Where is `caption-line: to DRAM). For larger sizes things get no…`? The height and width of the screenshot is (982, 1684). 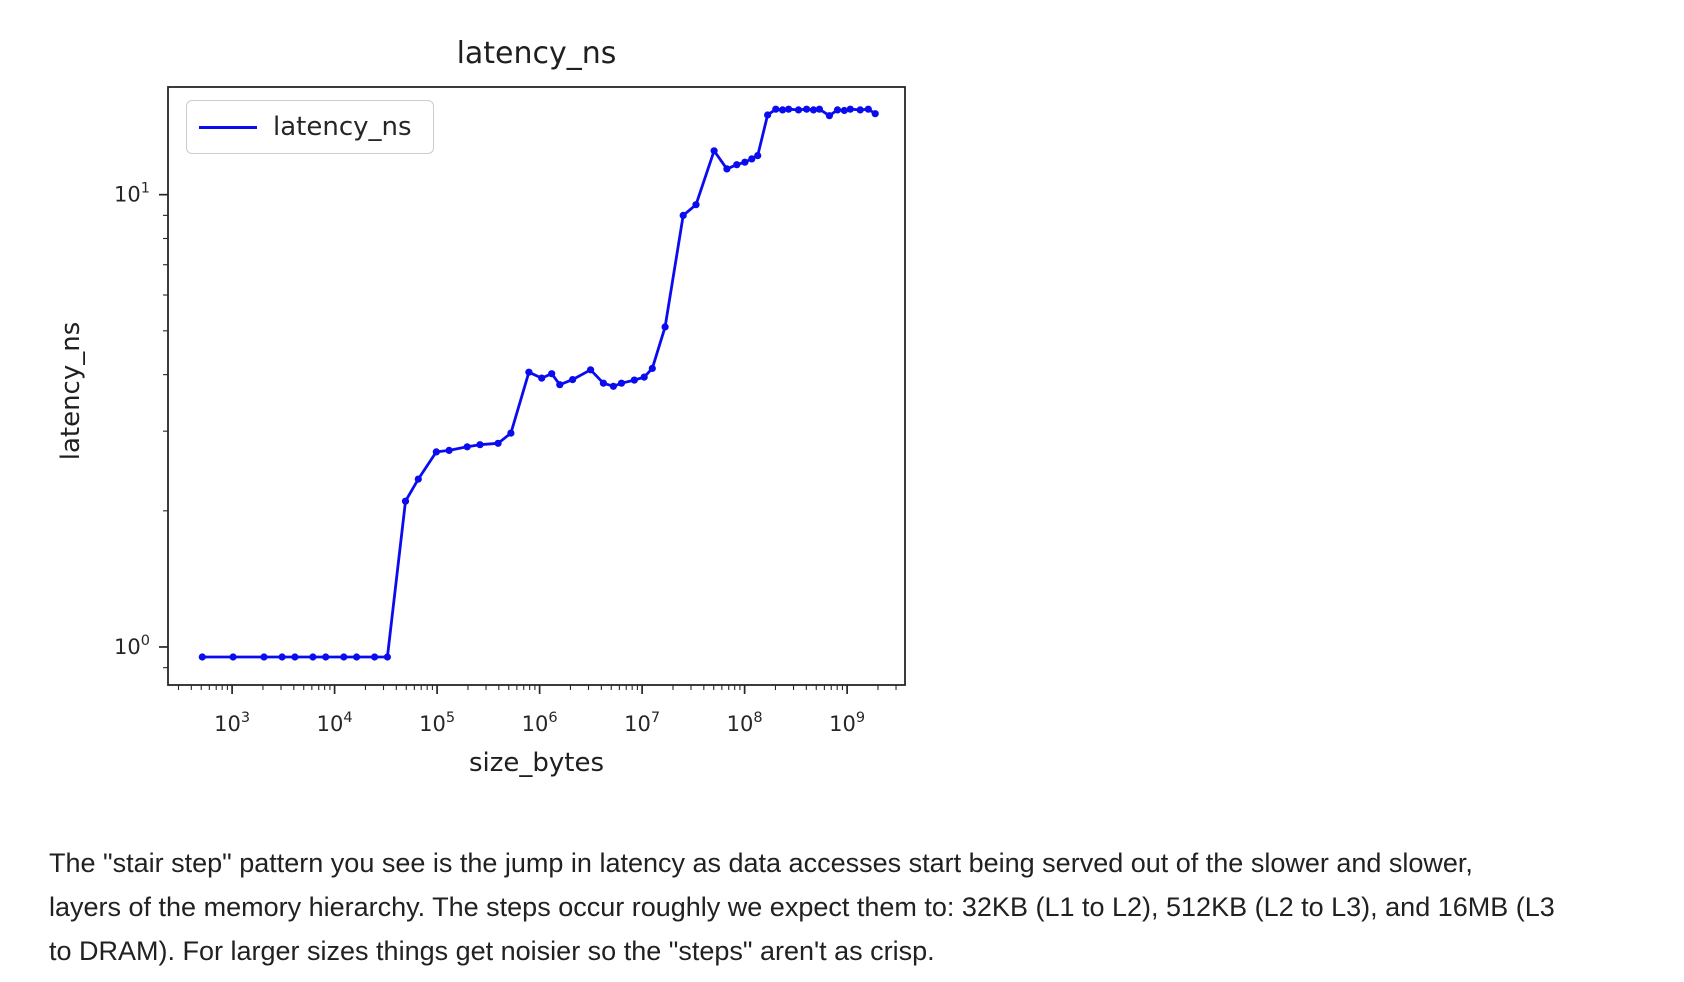 caption-line: to DRAM). For larger sizes things get no… is located at coordinates (492, 951).